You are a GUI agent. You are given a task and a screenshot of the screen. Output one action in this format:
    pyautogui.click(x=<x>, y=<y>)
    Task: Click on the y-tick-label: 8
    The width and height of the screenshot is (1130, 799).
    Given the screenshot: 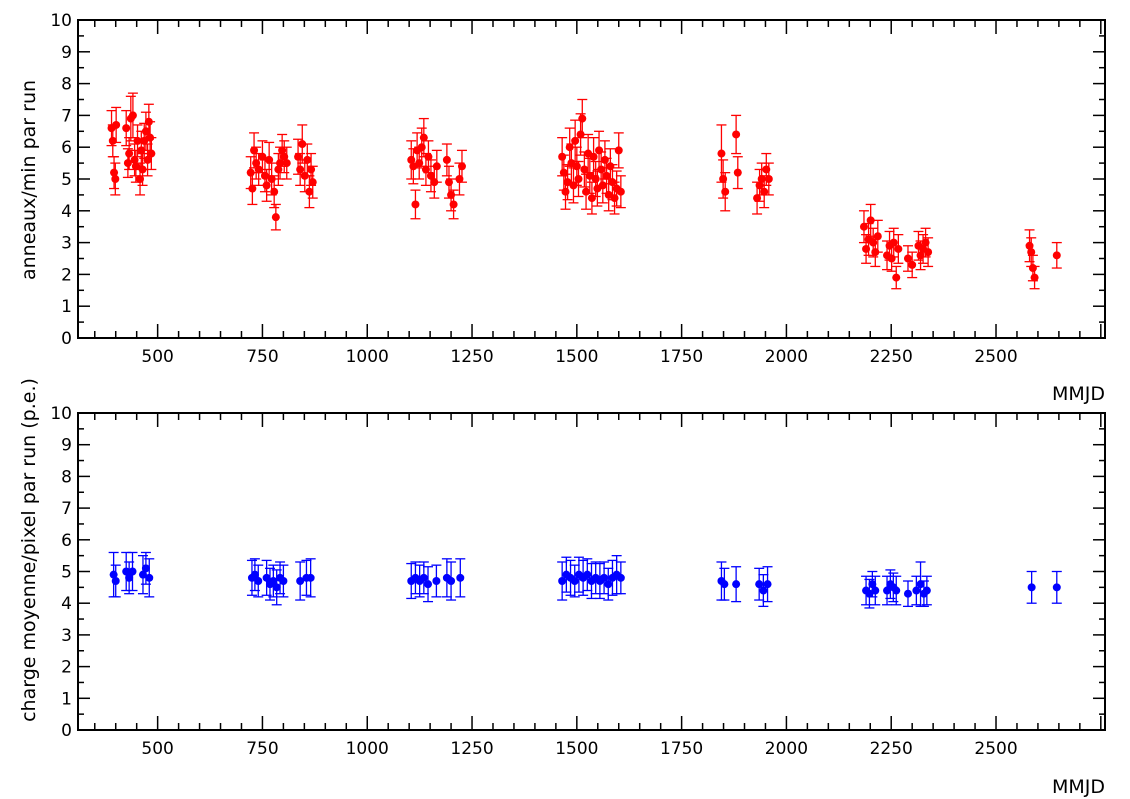 What is the action you would take?
    pyautogui.click(x=66, y=477)
    